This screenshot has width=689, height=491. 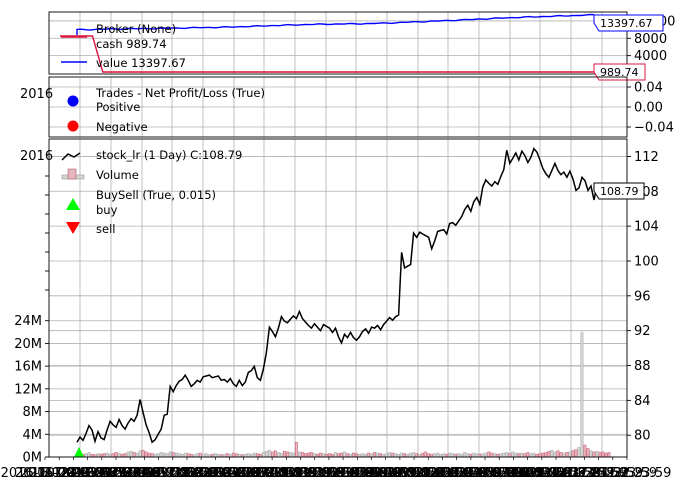 What do you see at coordinates (33, 435) in the screenshot?
I see `volume-ytick-label-5: 4M` at bounding box center [33, 435].